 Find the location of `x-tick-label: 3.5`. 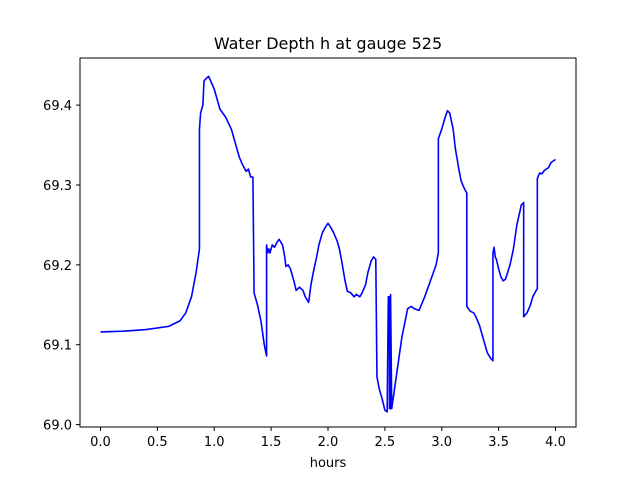

x-tick-label: 3.5 is located at coordinates (498, 442).